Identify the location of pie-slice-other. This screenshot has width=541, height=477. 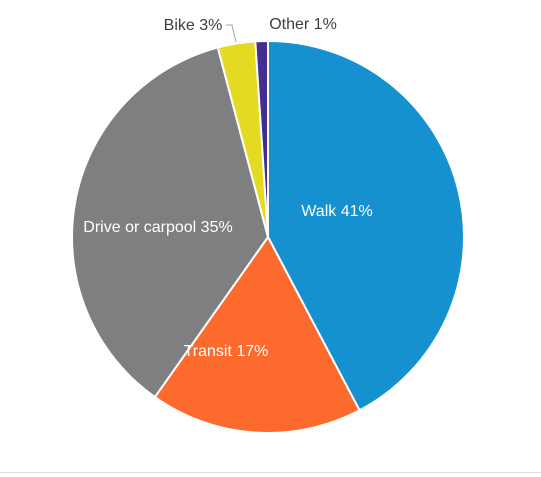
(261, 138).